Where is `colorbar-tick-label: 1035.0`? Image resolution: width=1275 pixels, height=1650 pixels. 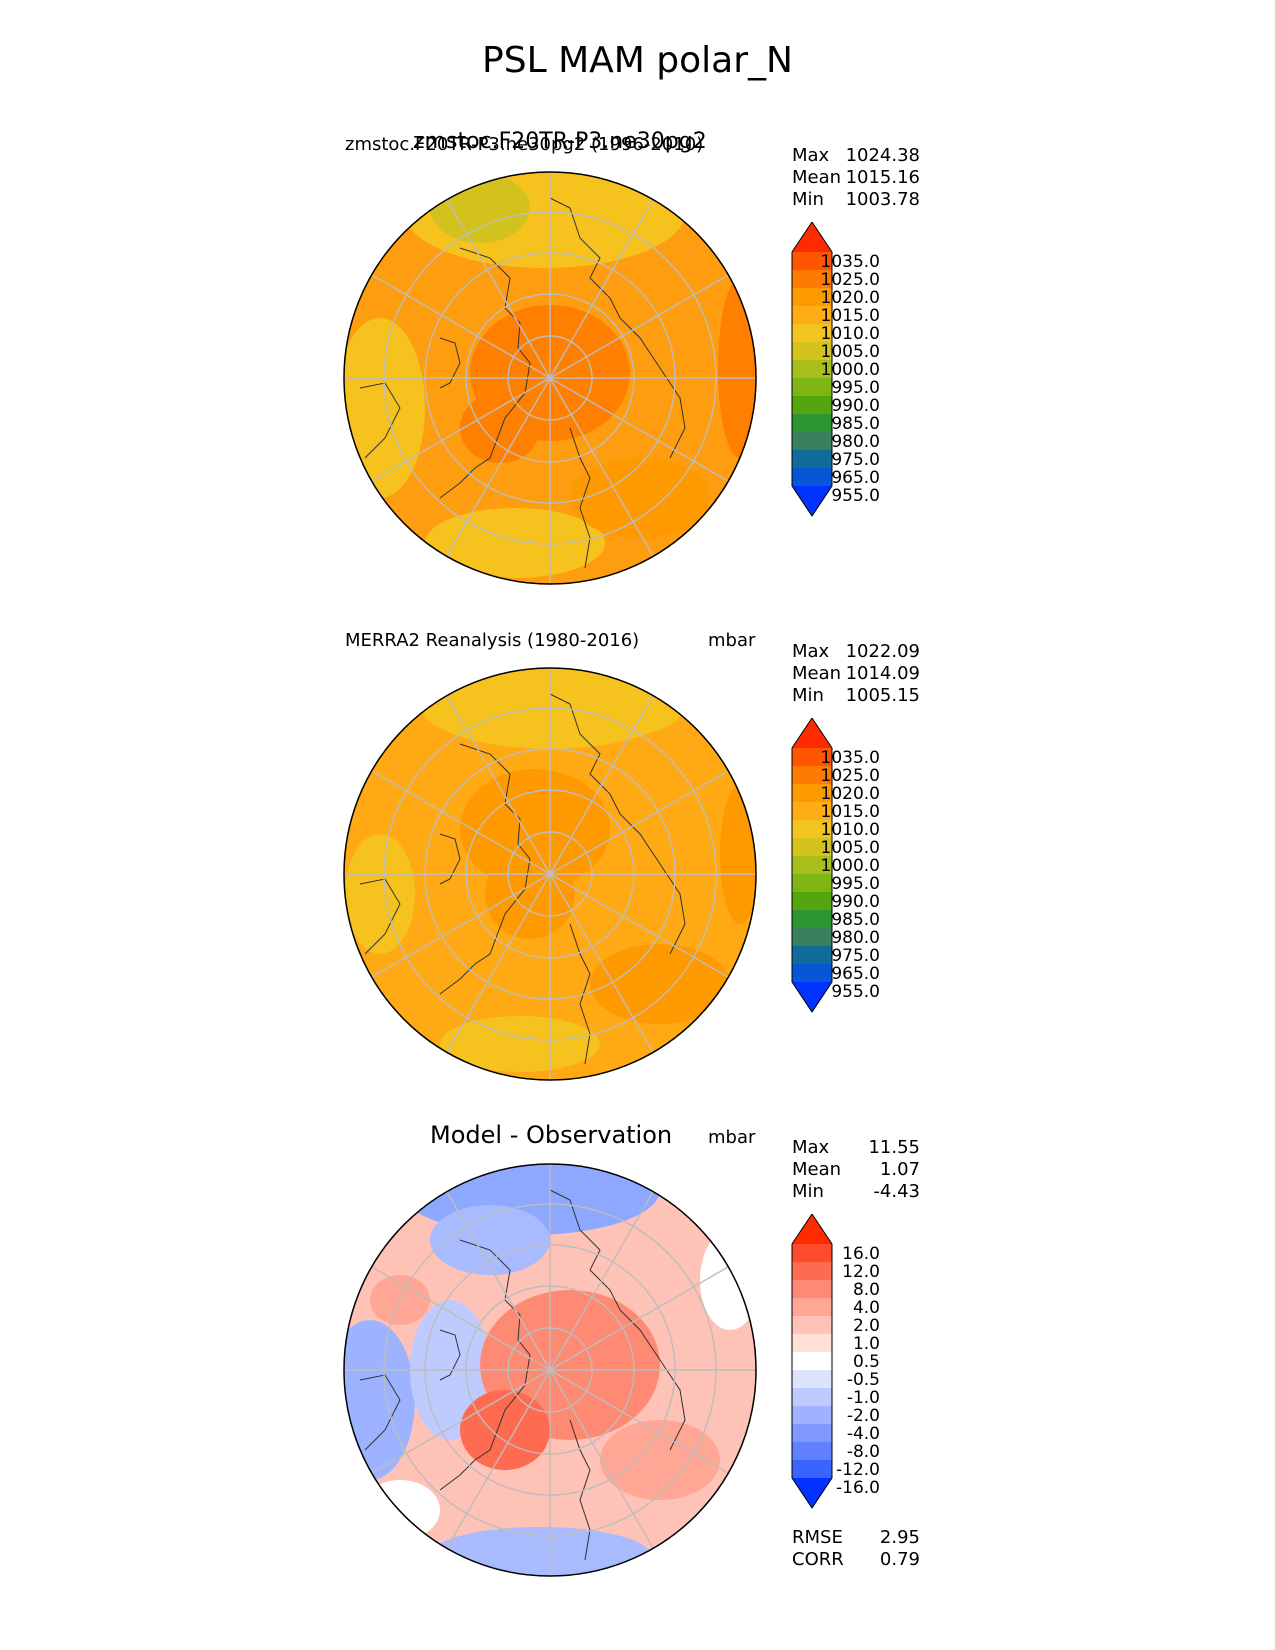
colorbar-tick-label: 1035.0 is located at coordinates (850, 758).